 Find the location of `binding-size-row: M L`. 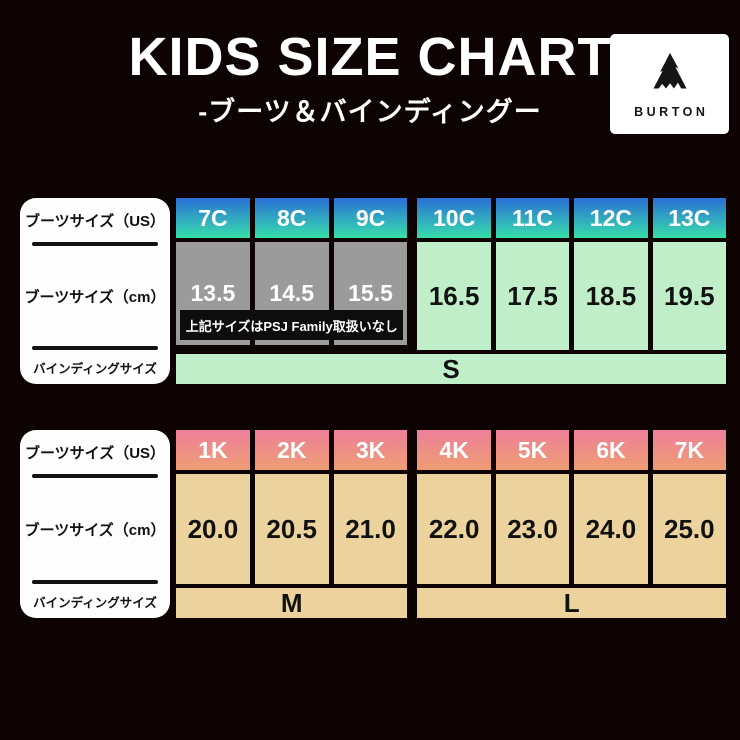

binding-size-row: M L is located at coordinates (451, 603).